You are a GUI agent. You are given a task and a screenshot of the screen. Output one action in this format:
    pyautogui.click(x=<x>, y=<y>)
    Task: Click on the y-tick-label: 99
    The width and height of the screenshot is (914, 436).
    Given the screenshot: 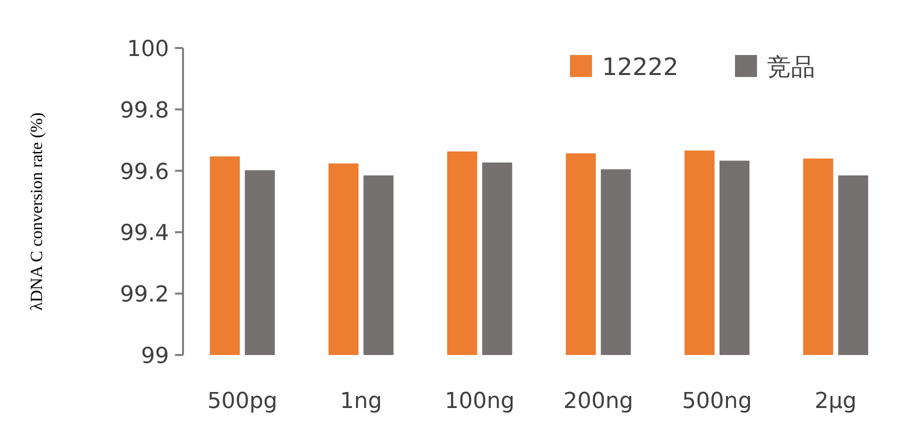 What is the action you would take?
    pyautogui.click(x=155, y=356)
    